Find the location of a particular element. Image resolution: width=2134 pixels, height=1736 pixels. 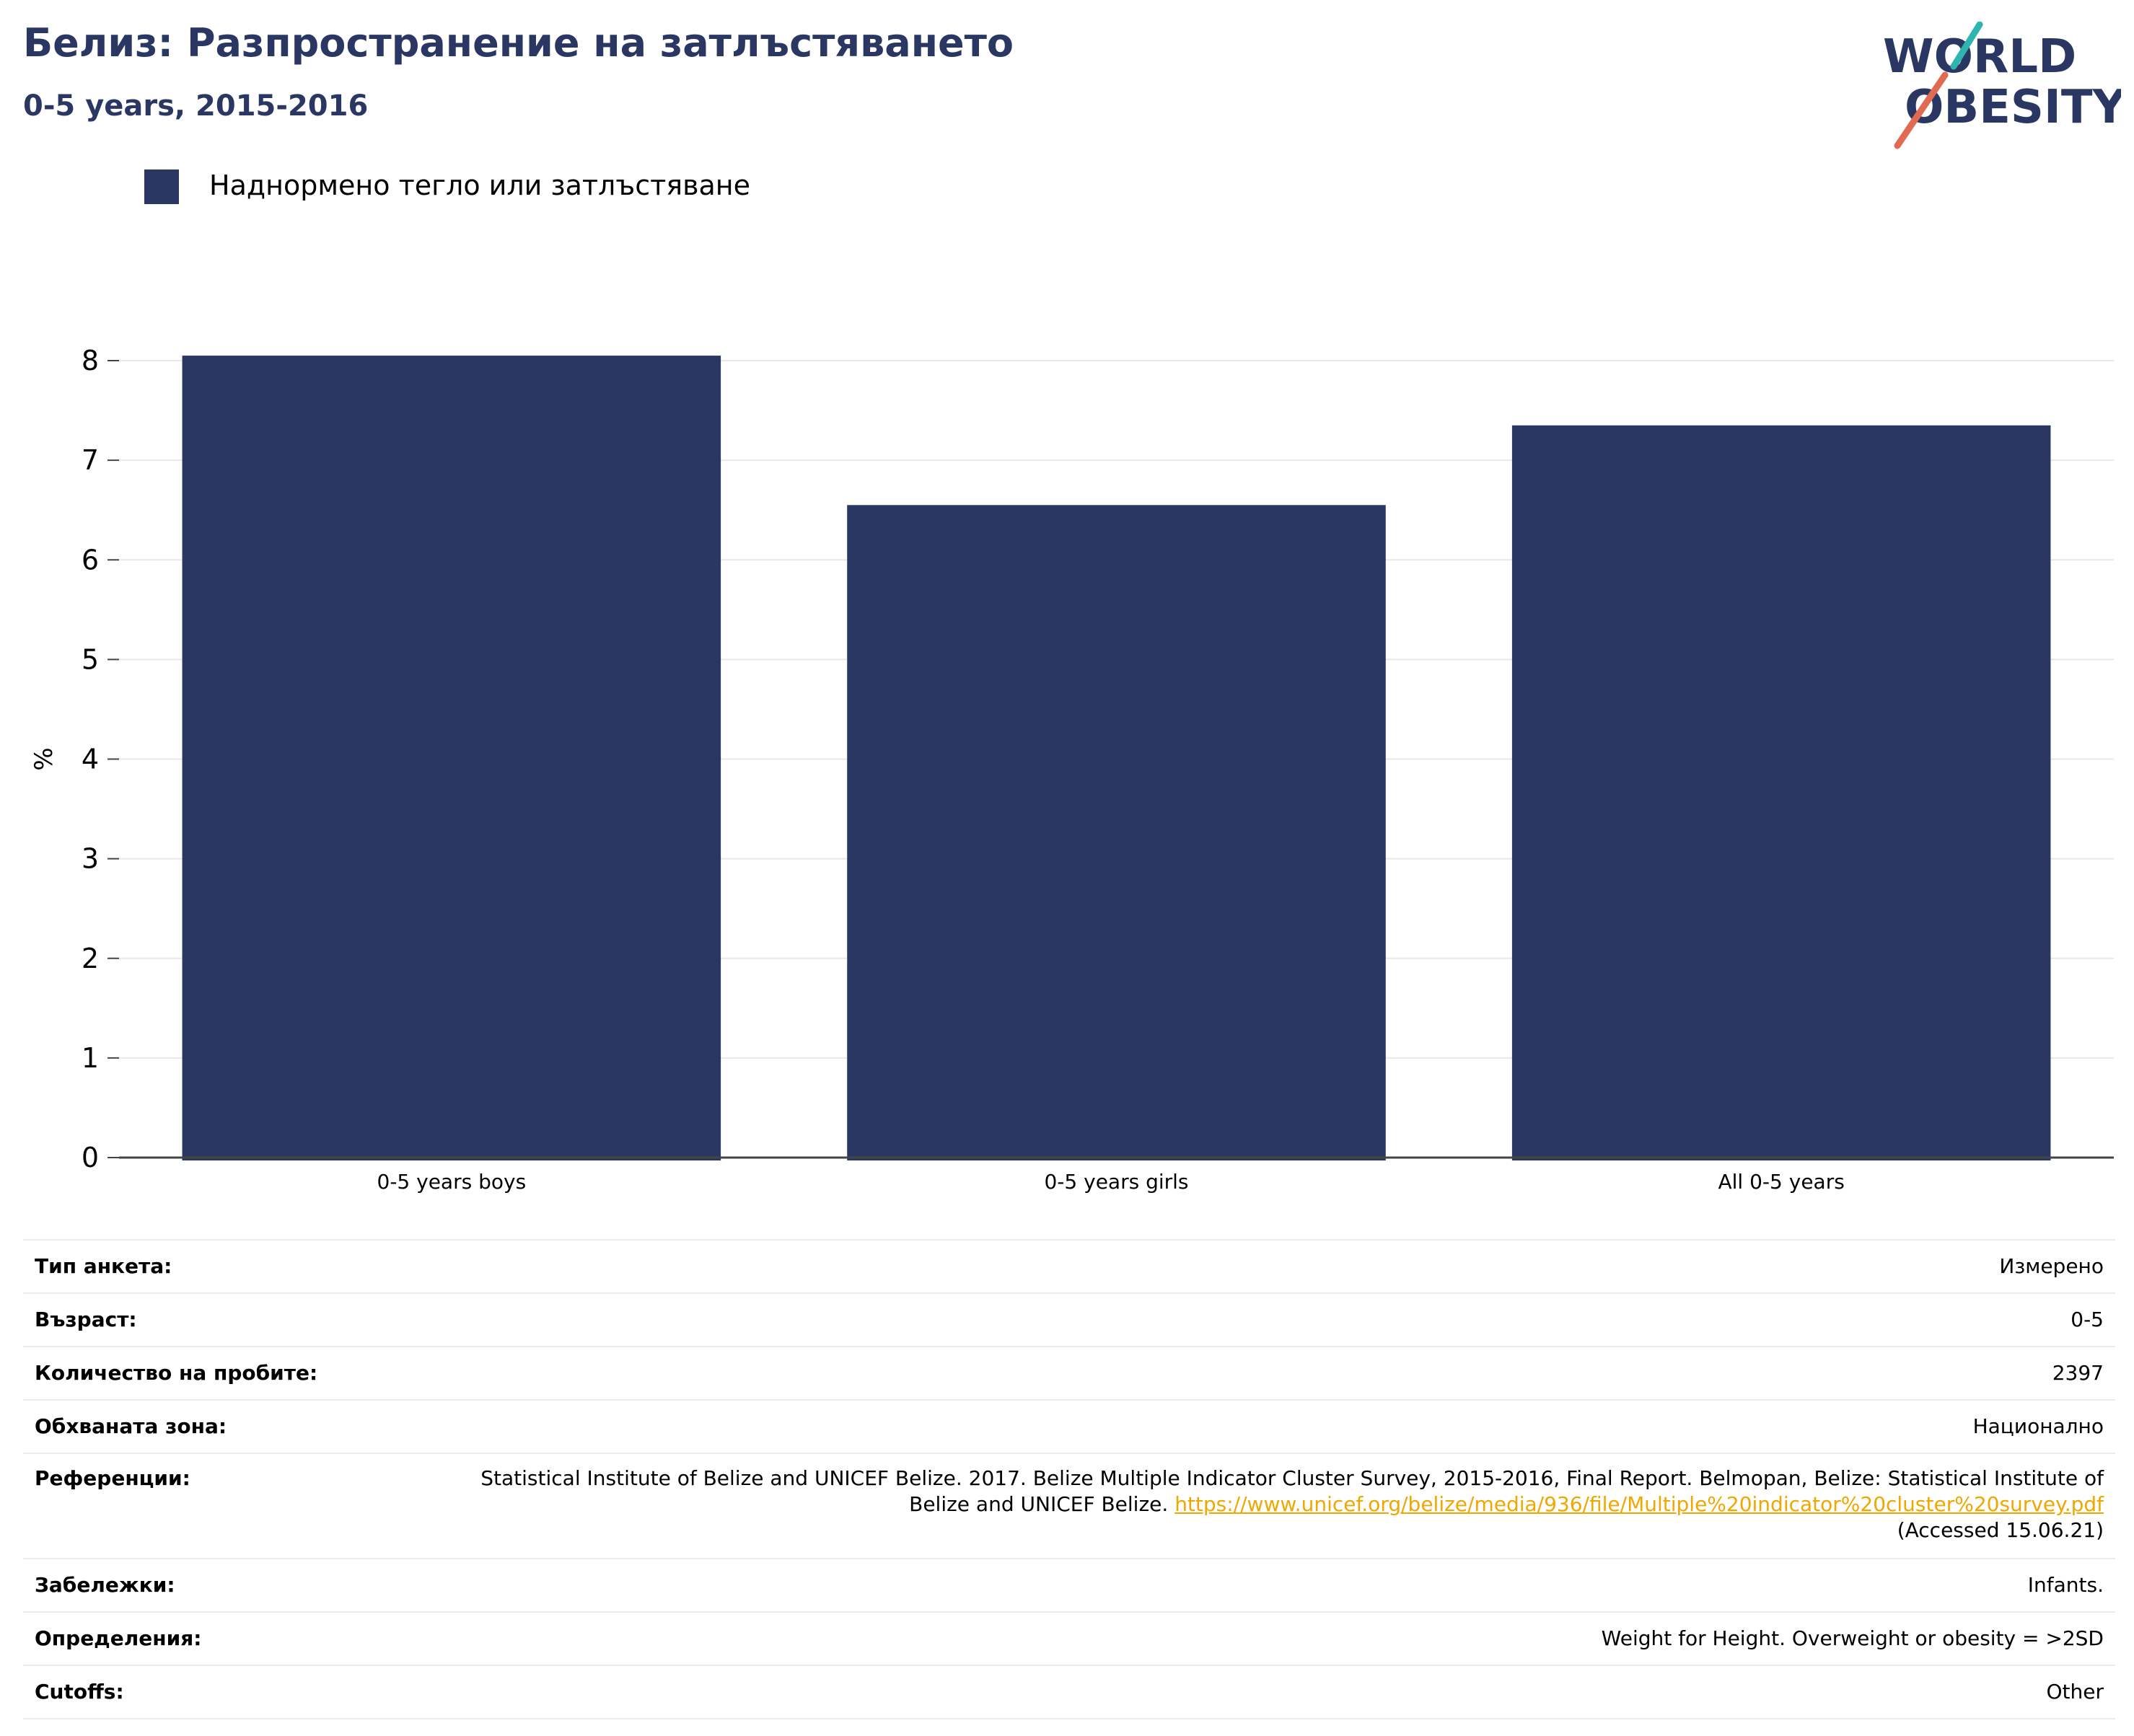

info-value: Infants. is located at coordinates (1069, 1585).